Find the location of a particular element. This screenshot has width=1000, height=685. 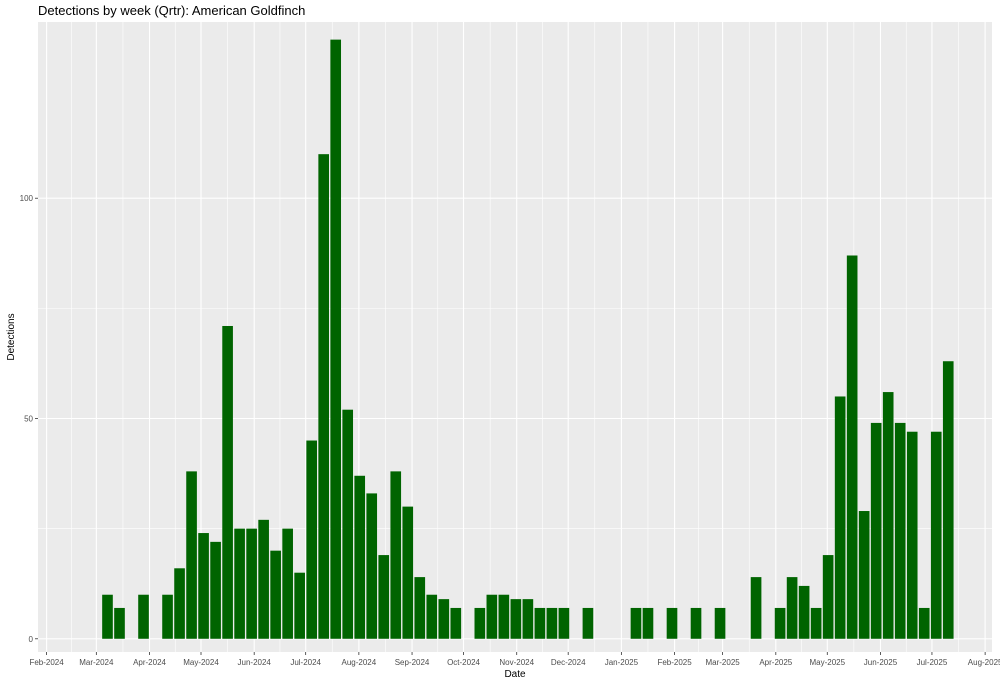

x-tick-label: Feb-2024 is located at coordinates (46, 662).